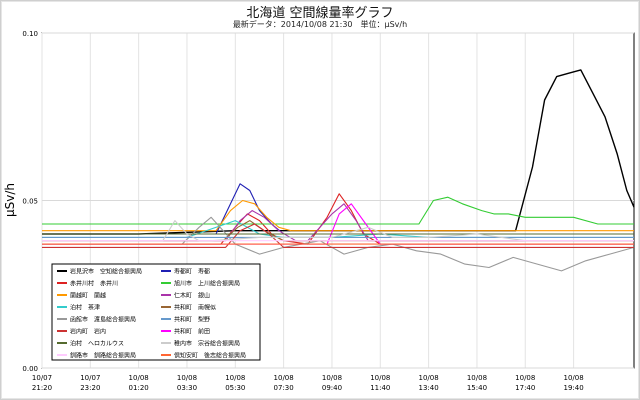 The image size is (640, 400). I want to click on legend-entry-label: 泊村 ヘロカルウス, so click(97, 344).